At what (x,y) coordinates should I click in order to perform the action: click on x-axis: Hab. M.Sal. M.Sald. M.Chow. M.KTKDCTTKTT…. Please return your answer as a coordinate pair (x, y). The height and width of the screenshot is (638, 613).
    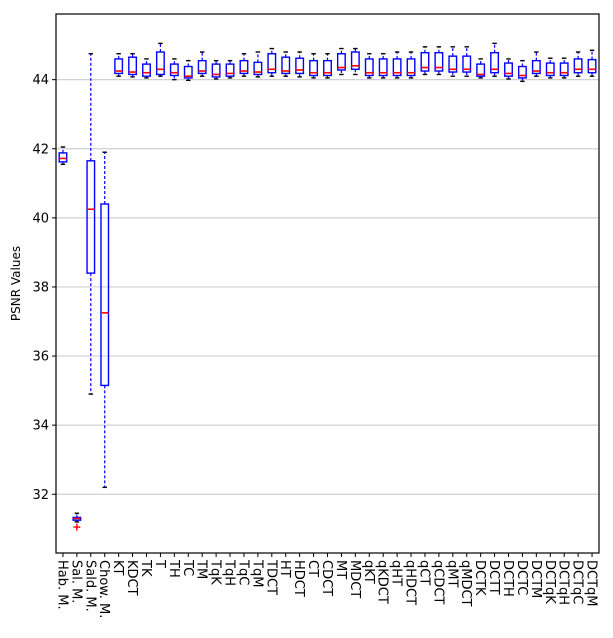
    Looking at the image, I should click on (326, 585).